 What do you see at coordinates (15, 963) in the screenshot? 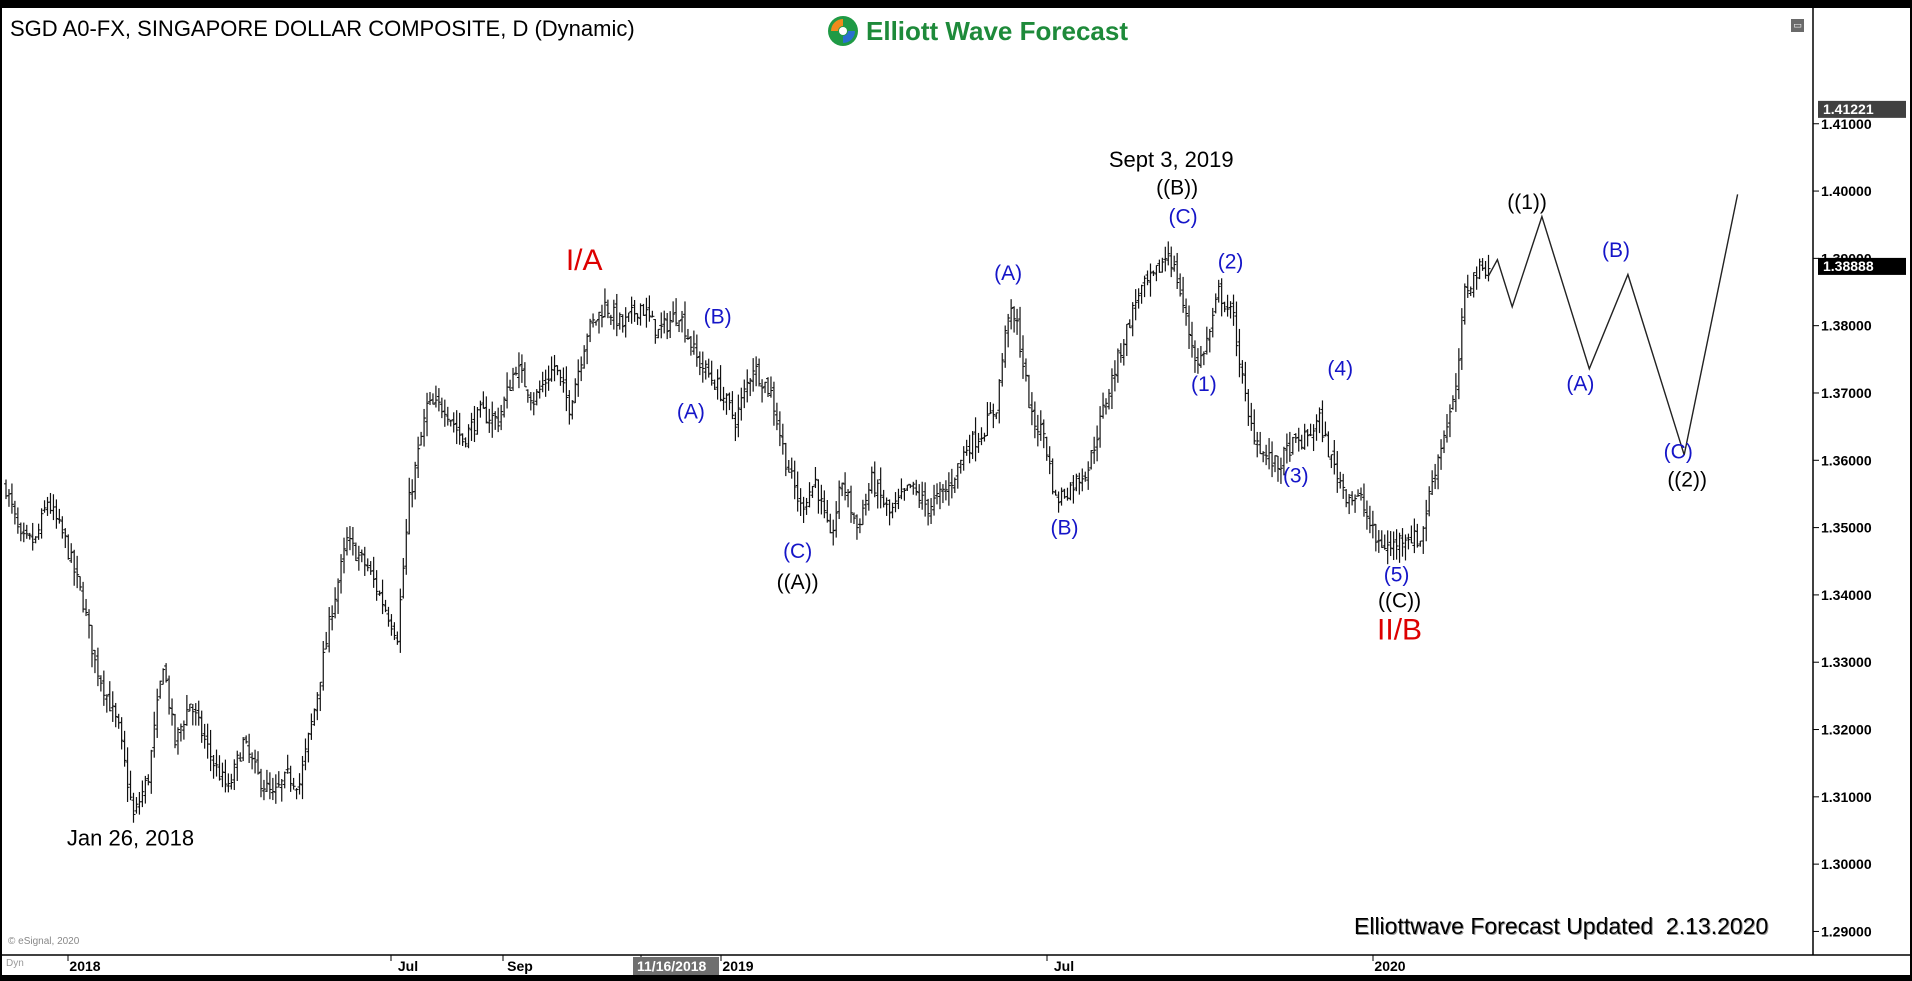
I see `dynamic-mode-label: Dyn` at bounding box center [15, 963].